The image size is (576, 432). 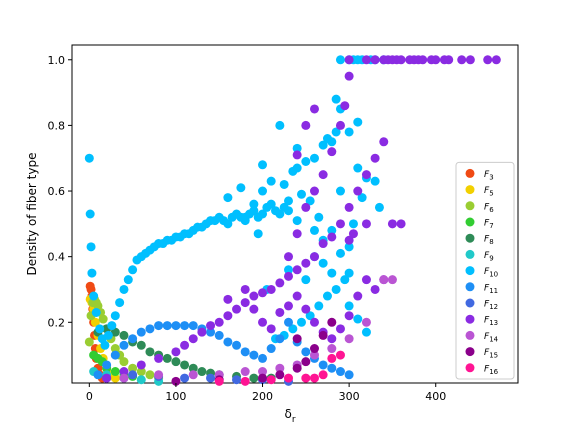 I want to click on legend-box, so click(x=485, y=270).